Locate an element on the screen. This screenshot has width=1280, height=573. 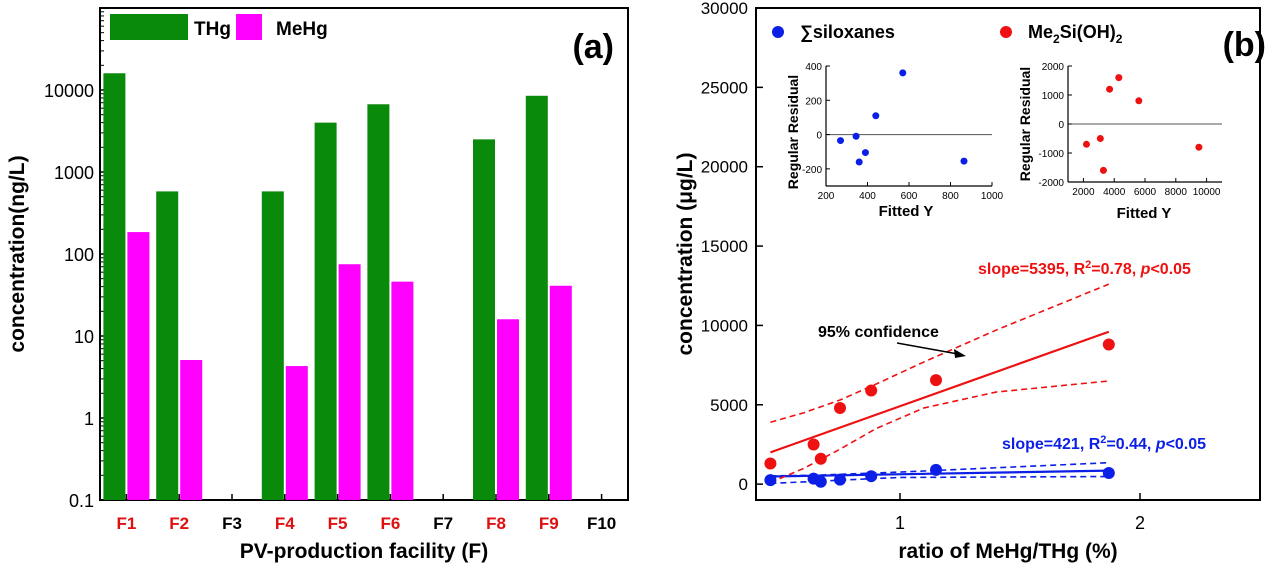
legend-label-mehg: MeHg is located at coordinates (302, 29).